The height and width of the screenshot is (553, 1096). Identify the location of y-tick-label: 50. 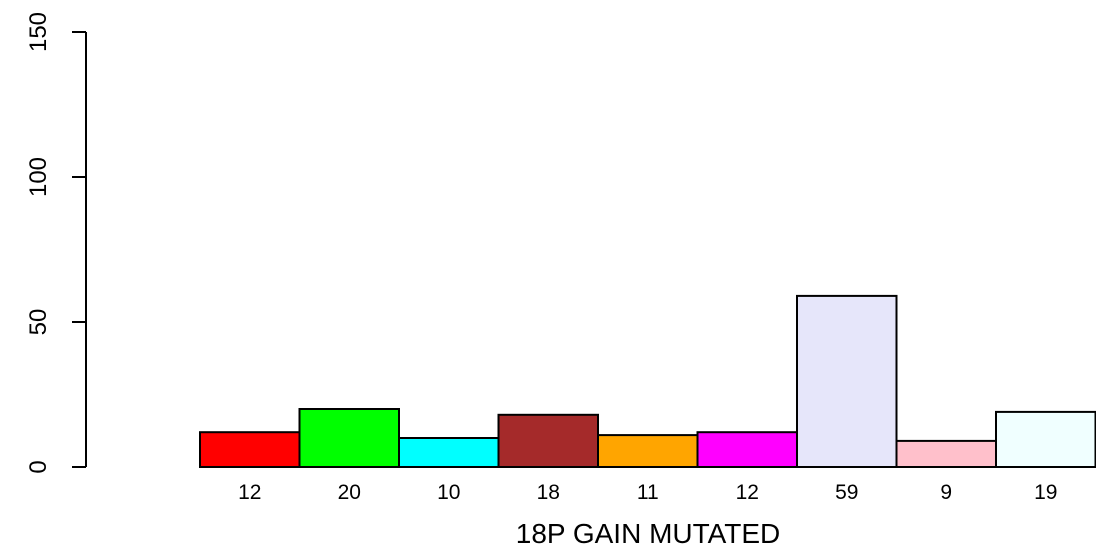
(38, 322).